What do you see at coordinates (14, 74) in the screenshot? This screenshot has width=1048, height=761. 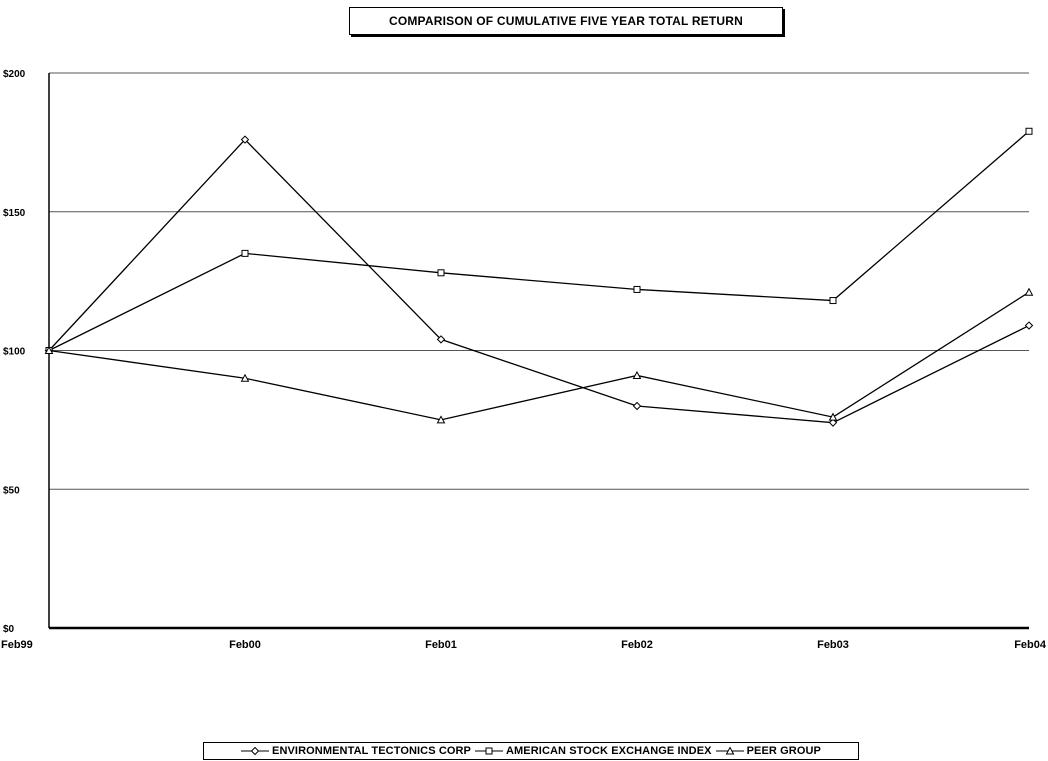 I see `y-tick-label: $200` at bounding box center [14, 74].